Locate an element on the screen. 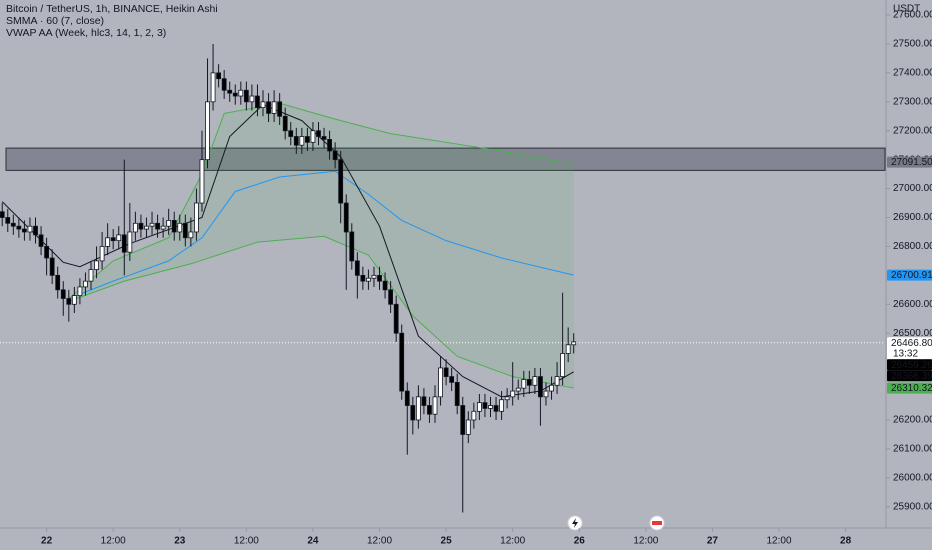  y-tick-label: 26000.00 is located at coordinates (912, 477).